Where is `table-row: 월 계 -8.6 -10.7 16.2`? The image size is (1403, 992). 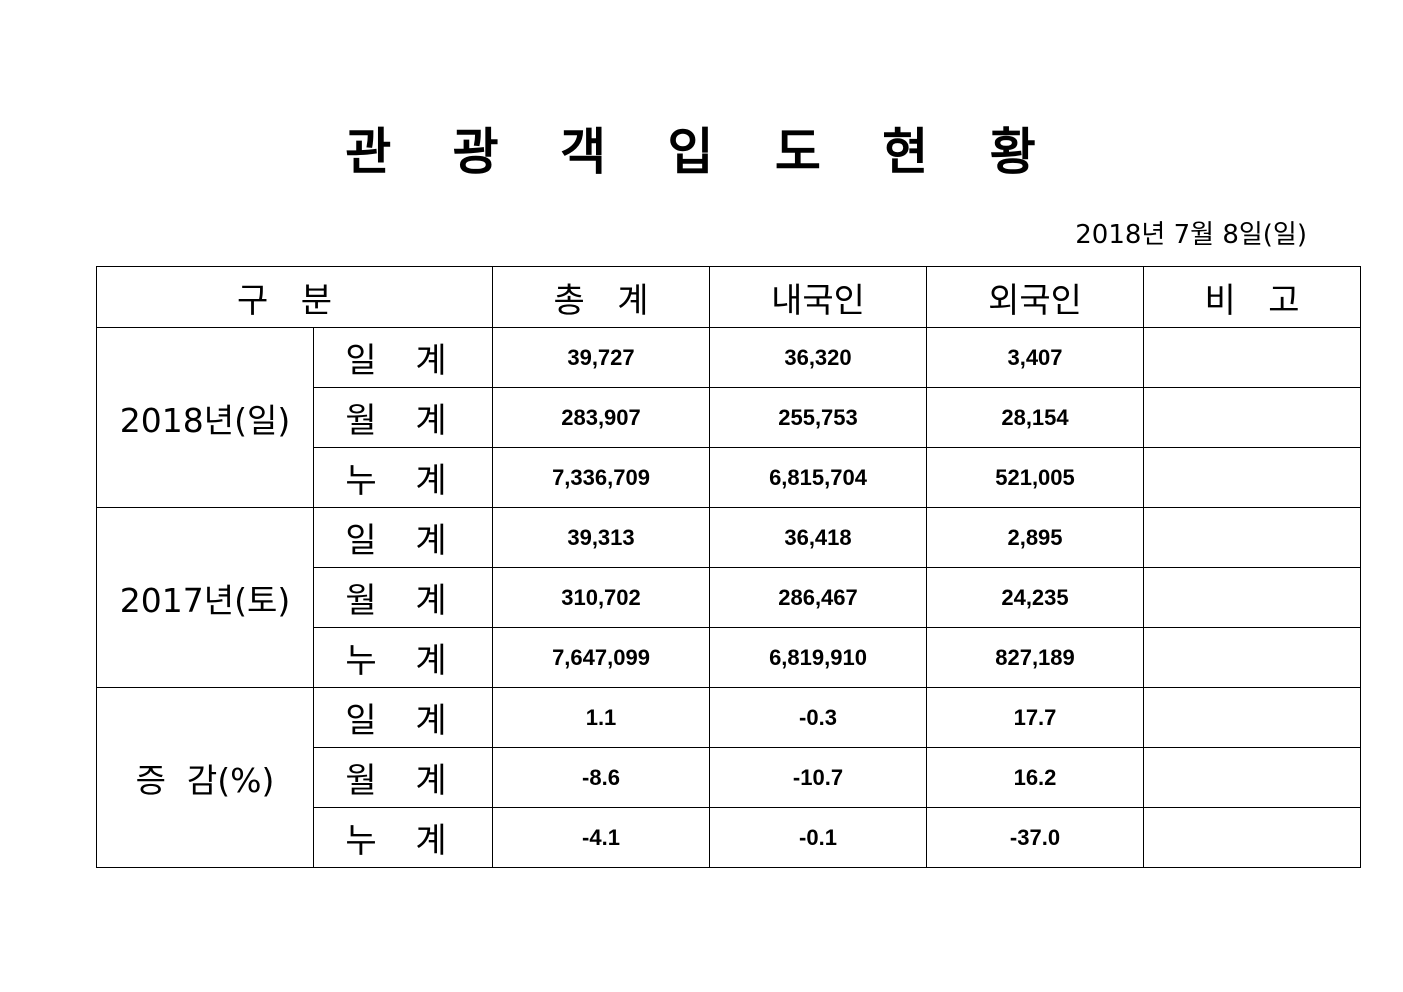 table-row: 월 계 -8.6 -10.7 16.2 is located at coordinates (729, 777).